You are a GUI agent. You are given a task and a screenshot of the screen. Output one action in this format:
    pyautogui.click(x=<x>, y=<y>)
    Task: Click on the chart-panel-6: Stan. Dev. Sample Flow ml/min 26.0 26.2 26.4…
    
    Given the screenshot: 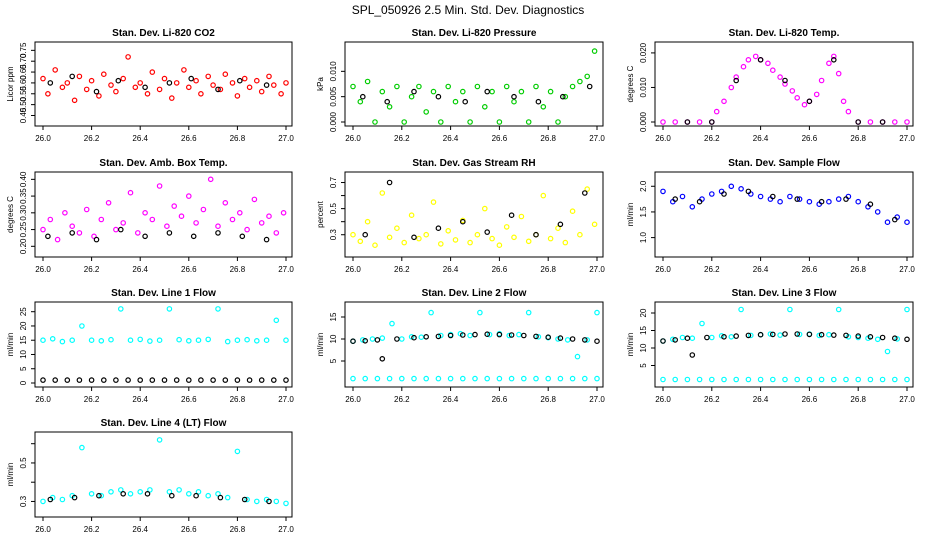 What is the action you would take?
    pyautogui.click(x=770, y=216)
    